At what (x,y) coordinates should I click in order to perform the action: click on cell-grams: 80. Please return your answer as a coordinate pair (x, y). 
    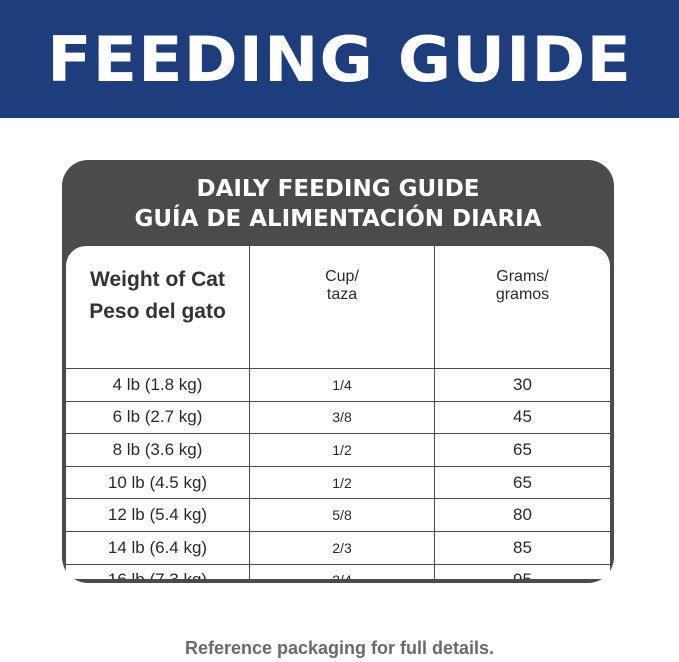
    Looking at the image, I should click on (522, 515).